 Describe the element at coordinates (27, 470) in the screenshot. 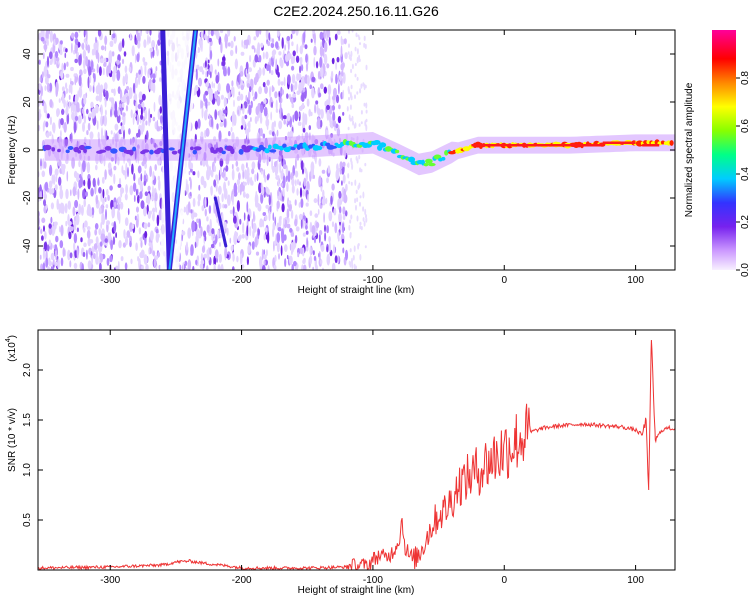

I see `y-tick-label: 1.0` at that location.